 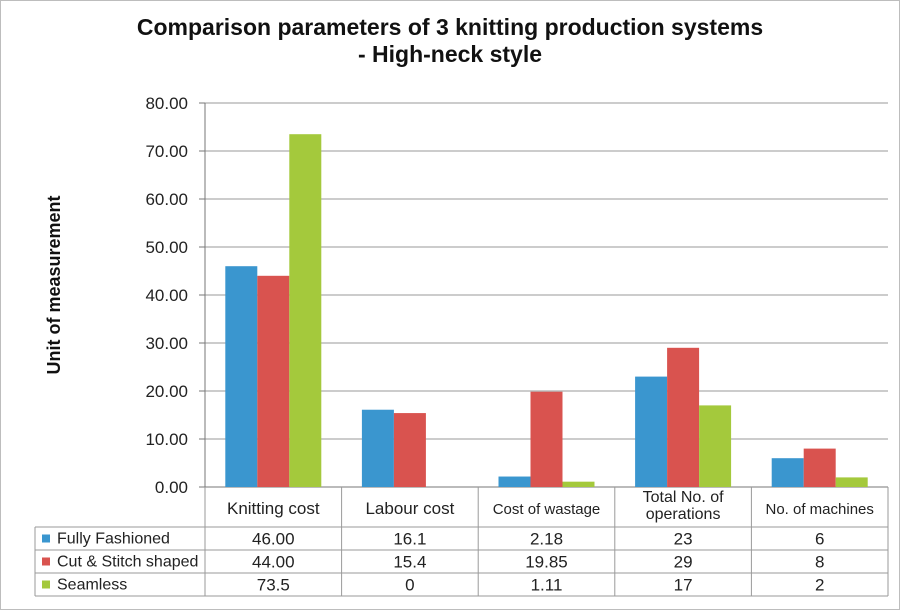 What do you see at coordinates (683, 539) in the screenshot?
I see `data-label: 23` at bounding box center [683, 539].